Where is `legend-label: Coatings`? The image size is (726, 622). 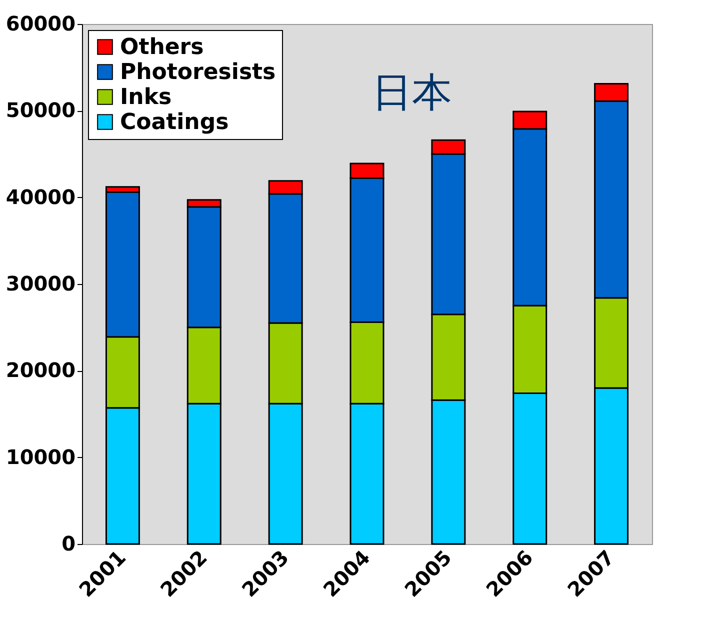 legend-label: Coatings is located at coordinates (174, 122).